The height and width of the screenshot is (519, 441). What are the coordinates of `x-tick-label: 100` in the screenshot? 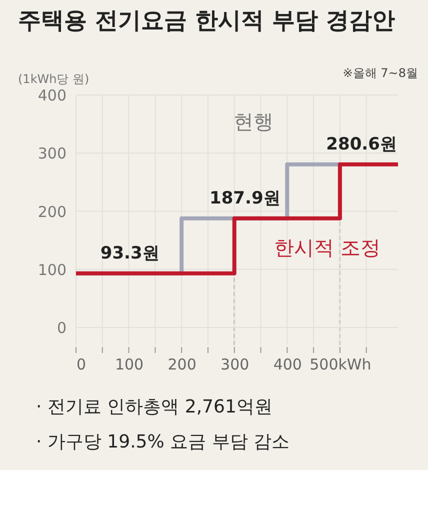 It's located at (129, 365).